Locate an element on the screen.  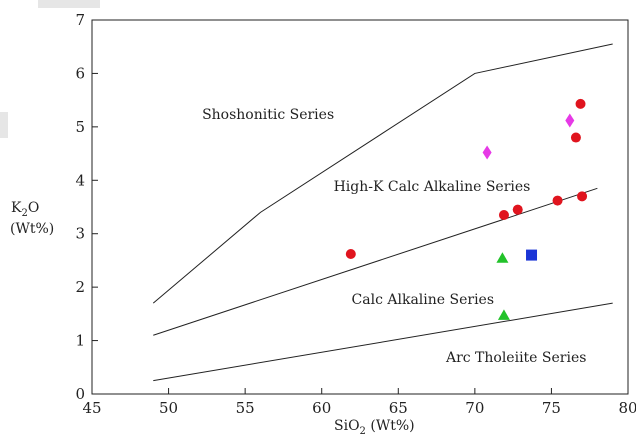
y-tick-label: 1 is located at coordinates (80, 341).